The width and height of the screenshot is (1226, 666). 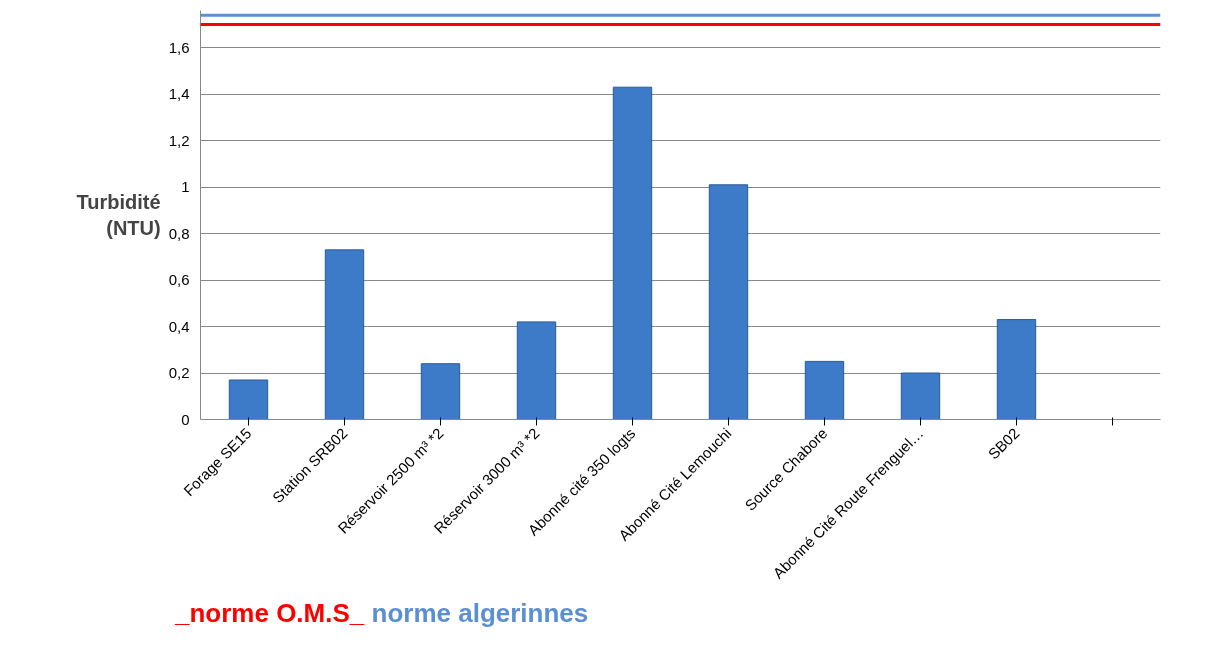 What do you see at coordinates (179, 280) in the screenshot?
I see `y-tick-label: 0,6` at bounding box center [179, 280].